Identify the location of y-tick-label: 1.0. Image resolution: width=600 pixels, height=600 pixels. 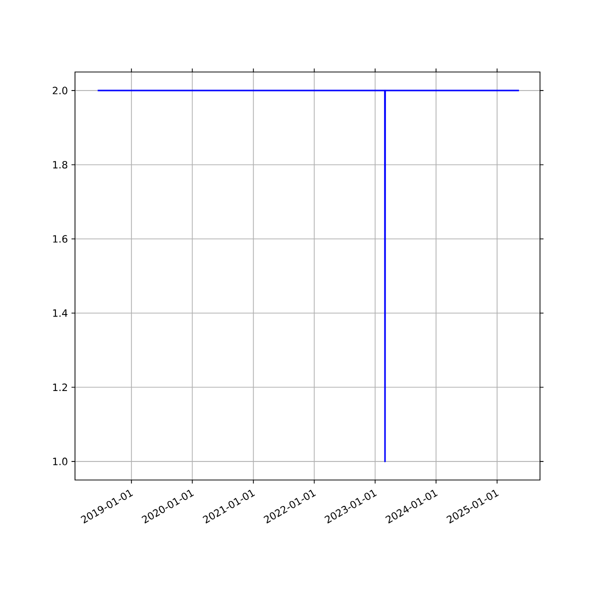
(60, 462).